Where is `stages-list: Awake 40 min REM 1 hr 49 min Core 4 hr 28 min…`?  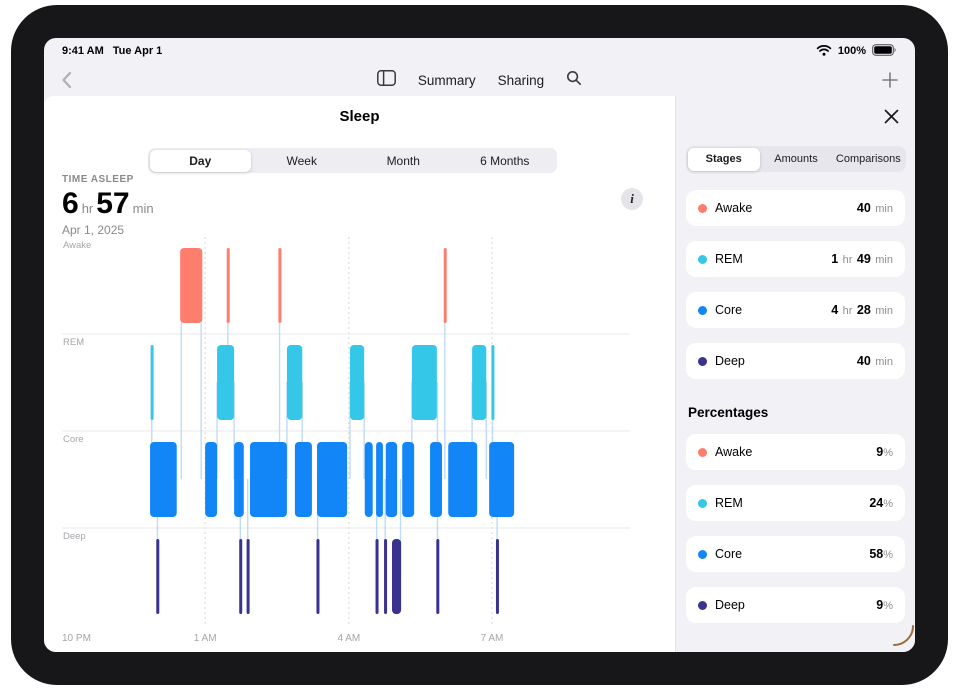
stages-list: Awake 40 min REM 1 hr 49 min Core 4 hr 28 min… is located at coordinates (795, 414).